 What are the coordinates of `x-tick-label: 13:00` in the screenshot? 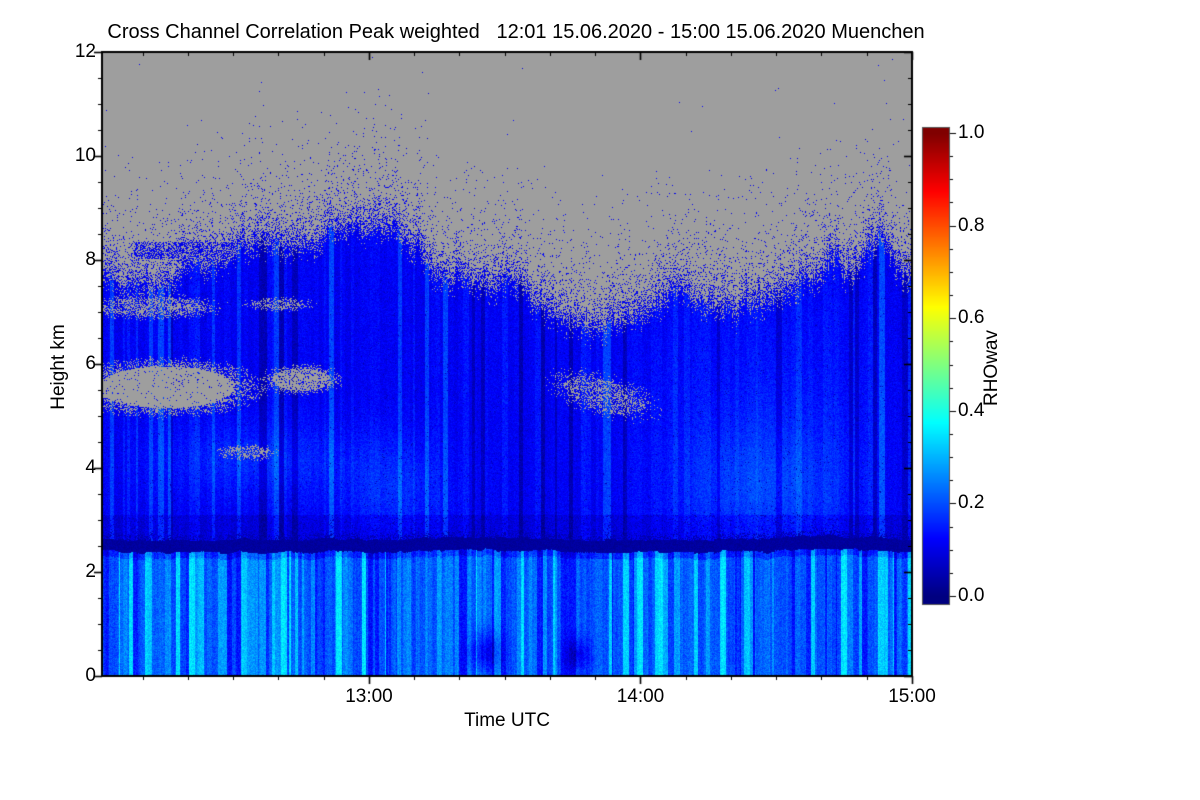 It's located at (369, 696).